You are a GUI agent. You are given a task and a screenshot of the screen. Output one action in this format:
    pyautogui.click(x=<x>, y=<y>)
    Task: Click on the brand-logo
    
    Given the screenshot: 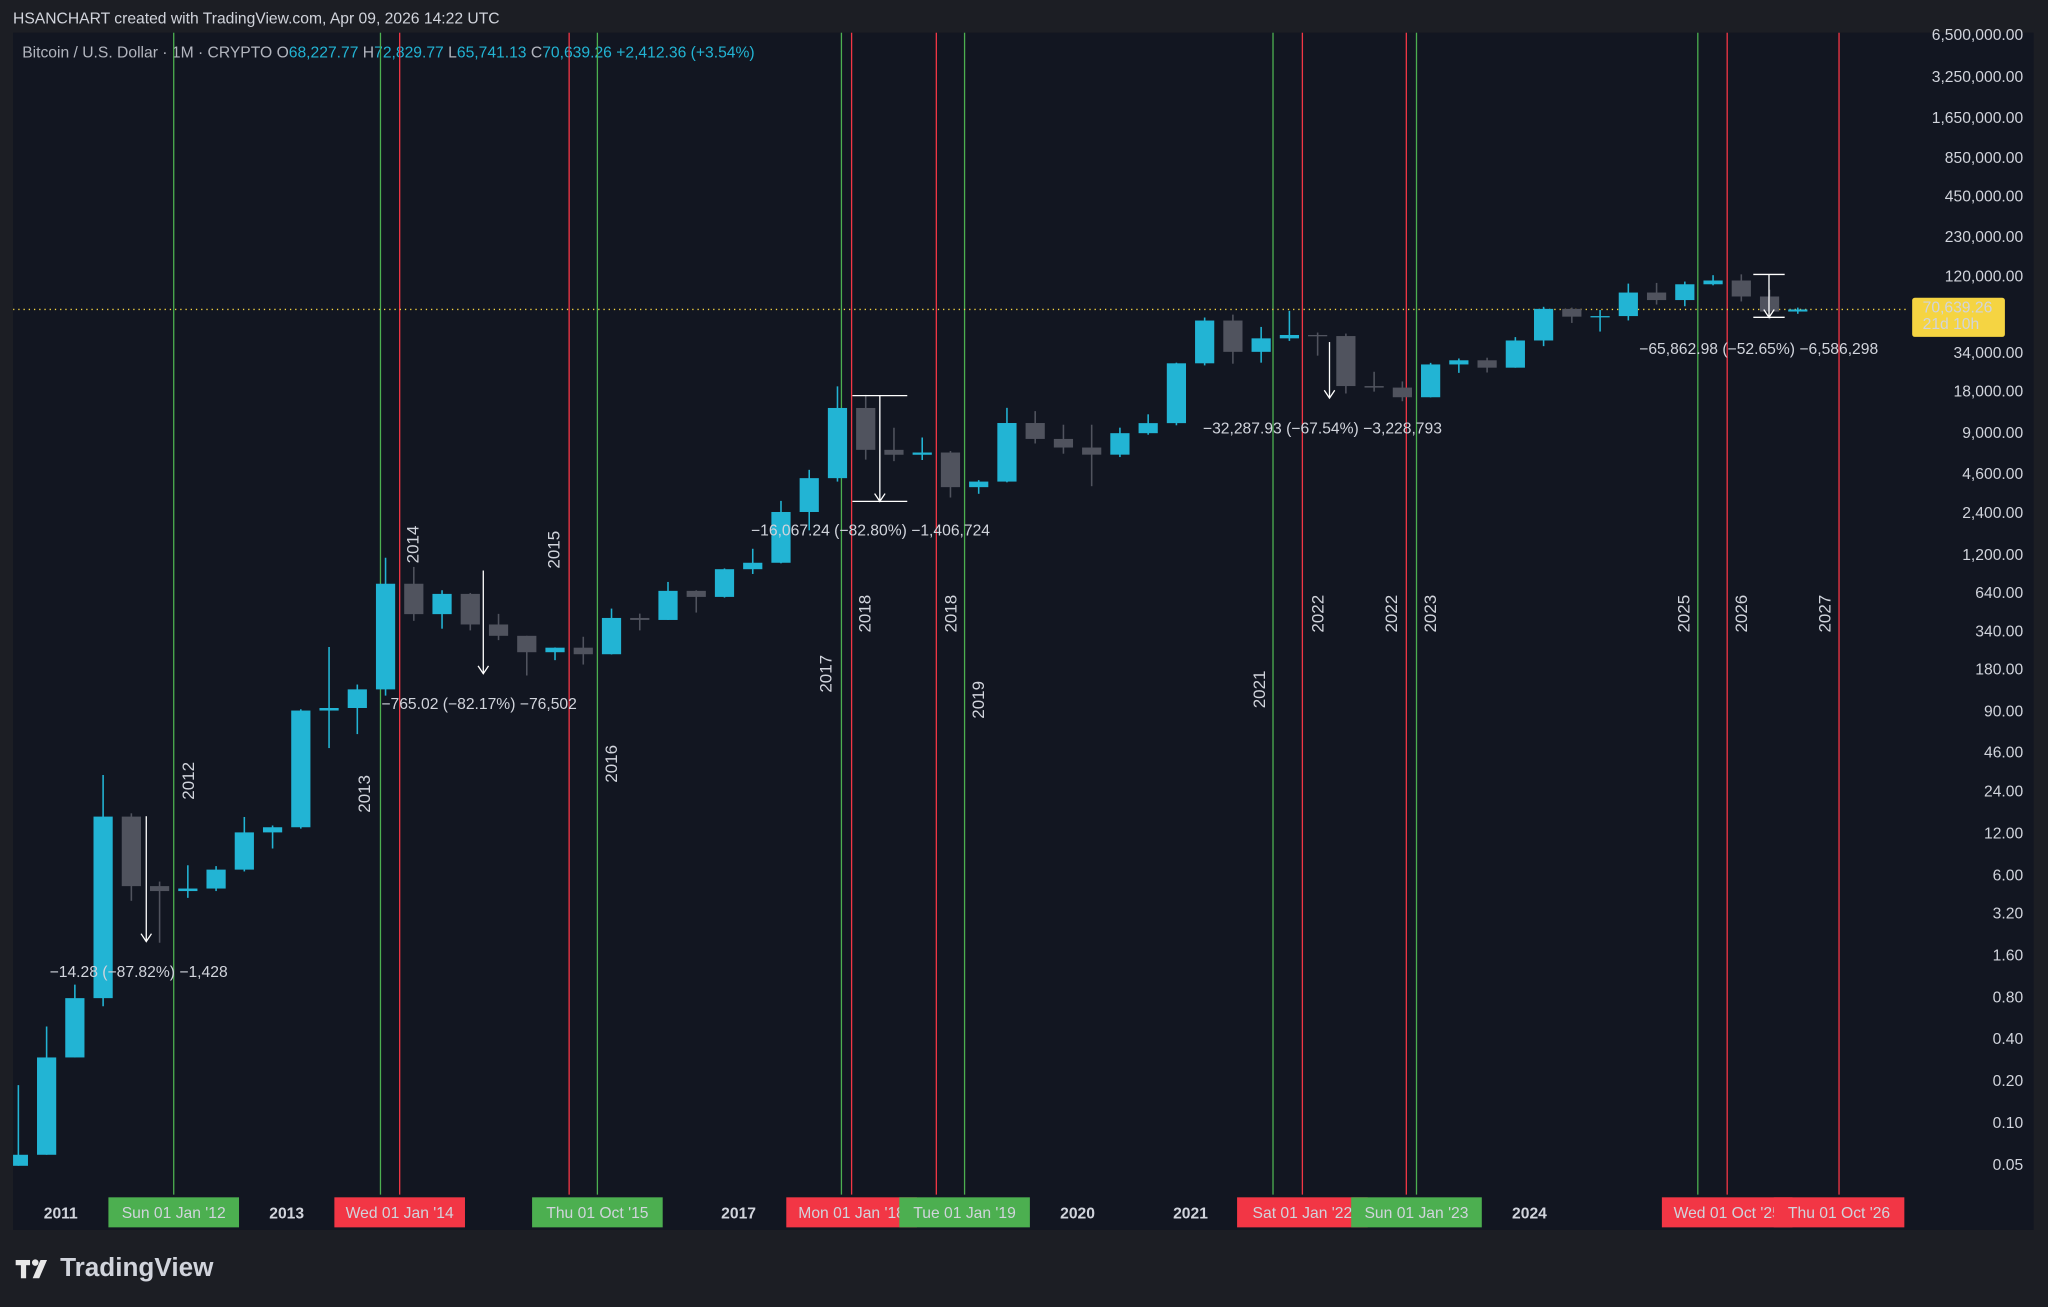 What is the action you would take?
    pyautogui.click(x=31, y=1269)
    